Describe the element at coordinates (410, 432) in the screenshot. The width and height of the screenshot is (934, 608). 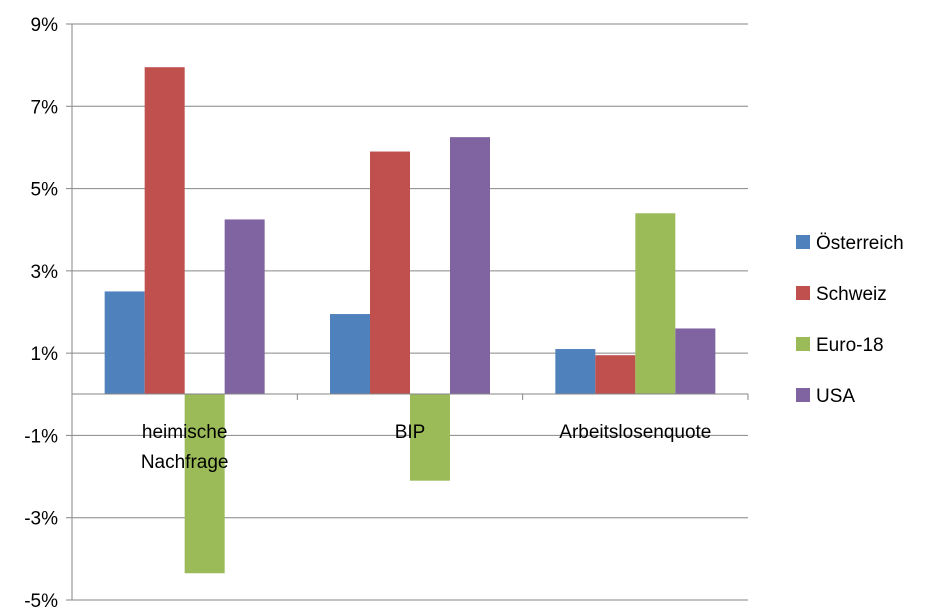
I see `x-category-label: BIP` at that location.